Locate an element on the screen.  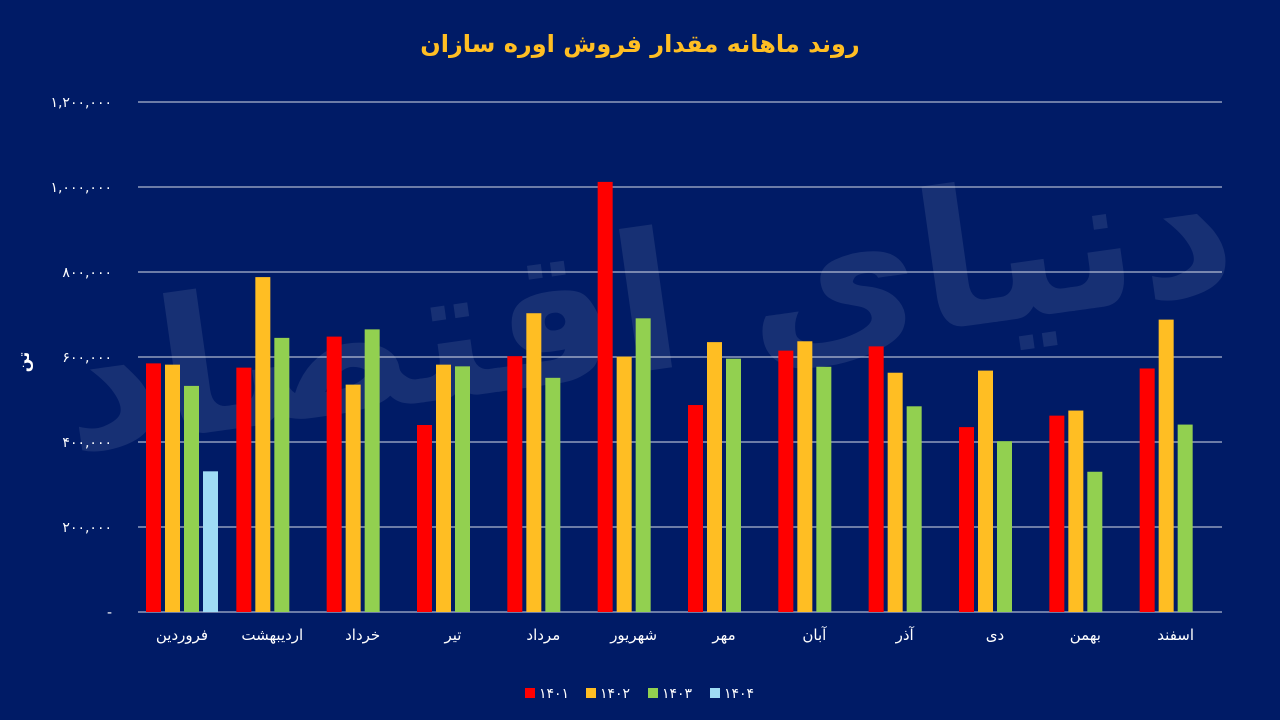
x-tick-label: آذر is located at coordinates (905, 635).